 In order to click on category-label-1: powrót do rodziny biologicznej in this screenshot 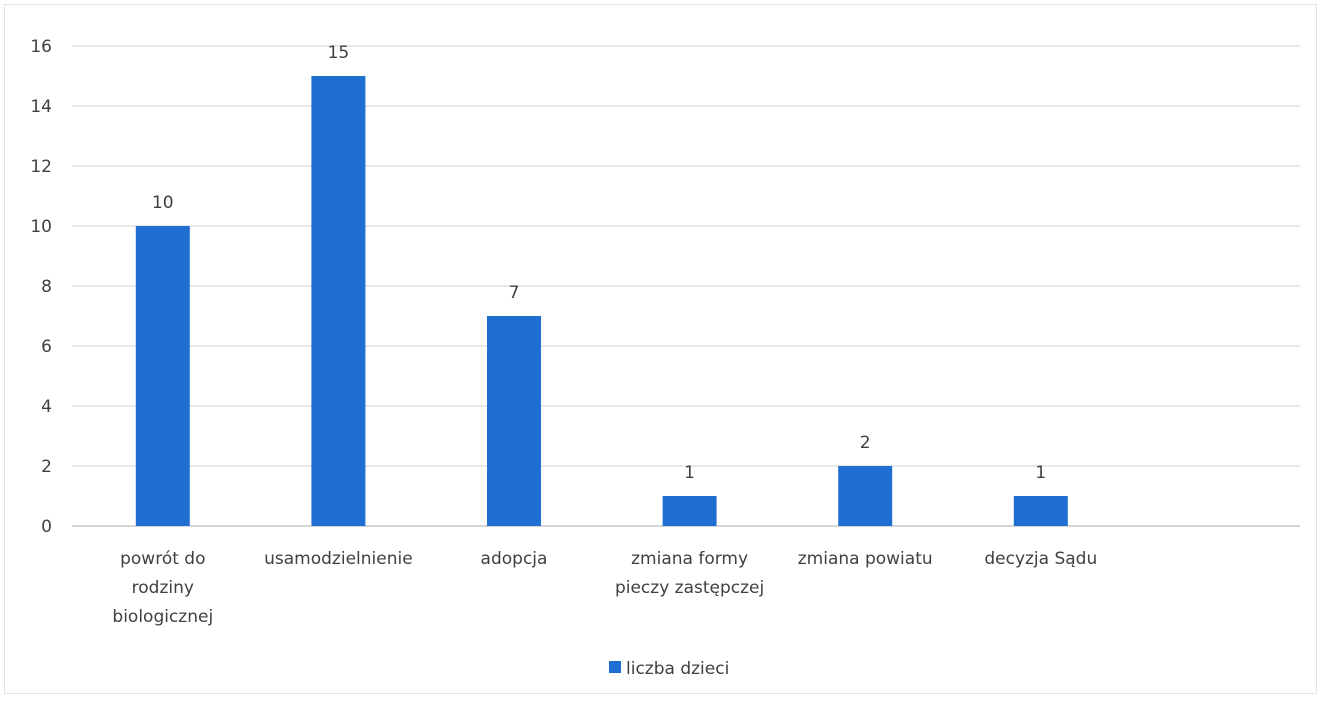, I will do `click(162, 588)`.